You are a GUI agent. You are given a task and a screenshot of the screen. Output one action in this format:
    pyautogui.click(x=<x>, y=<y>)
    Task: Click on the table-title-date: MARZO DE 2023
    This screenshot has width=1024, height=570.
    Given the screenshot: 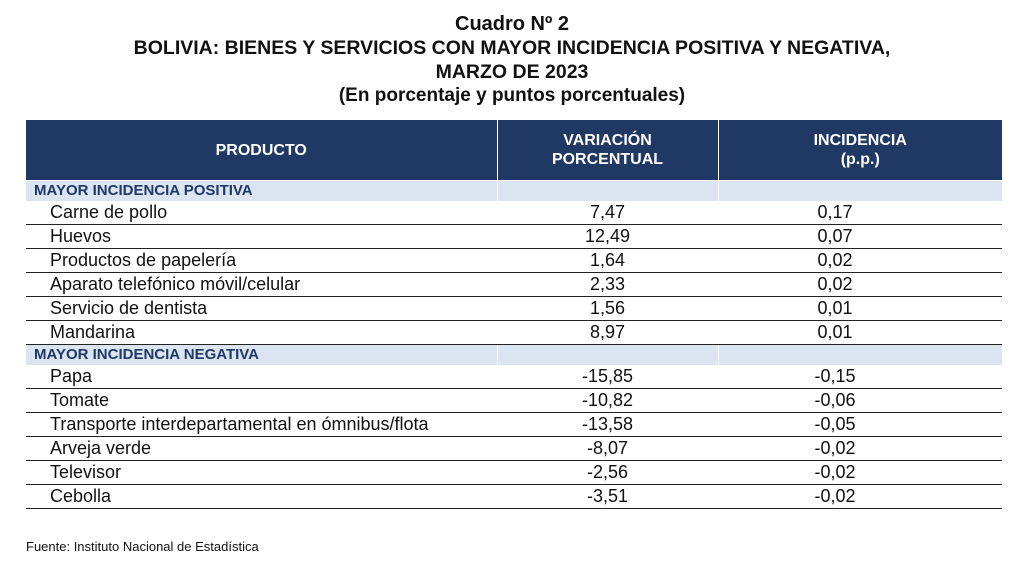 What is the action you would take?
    pyautogui.click(x=512, y=72)
    